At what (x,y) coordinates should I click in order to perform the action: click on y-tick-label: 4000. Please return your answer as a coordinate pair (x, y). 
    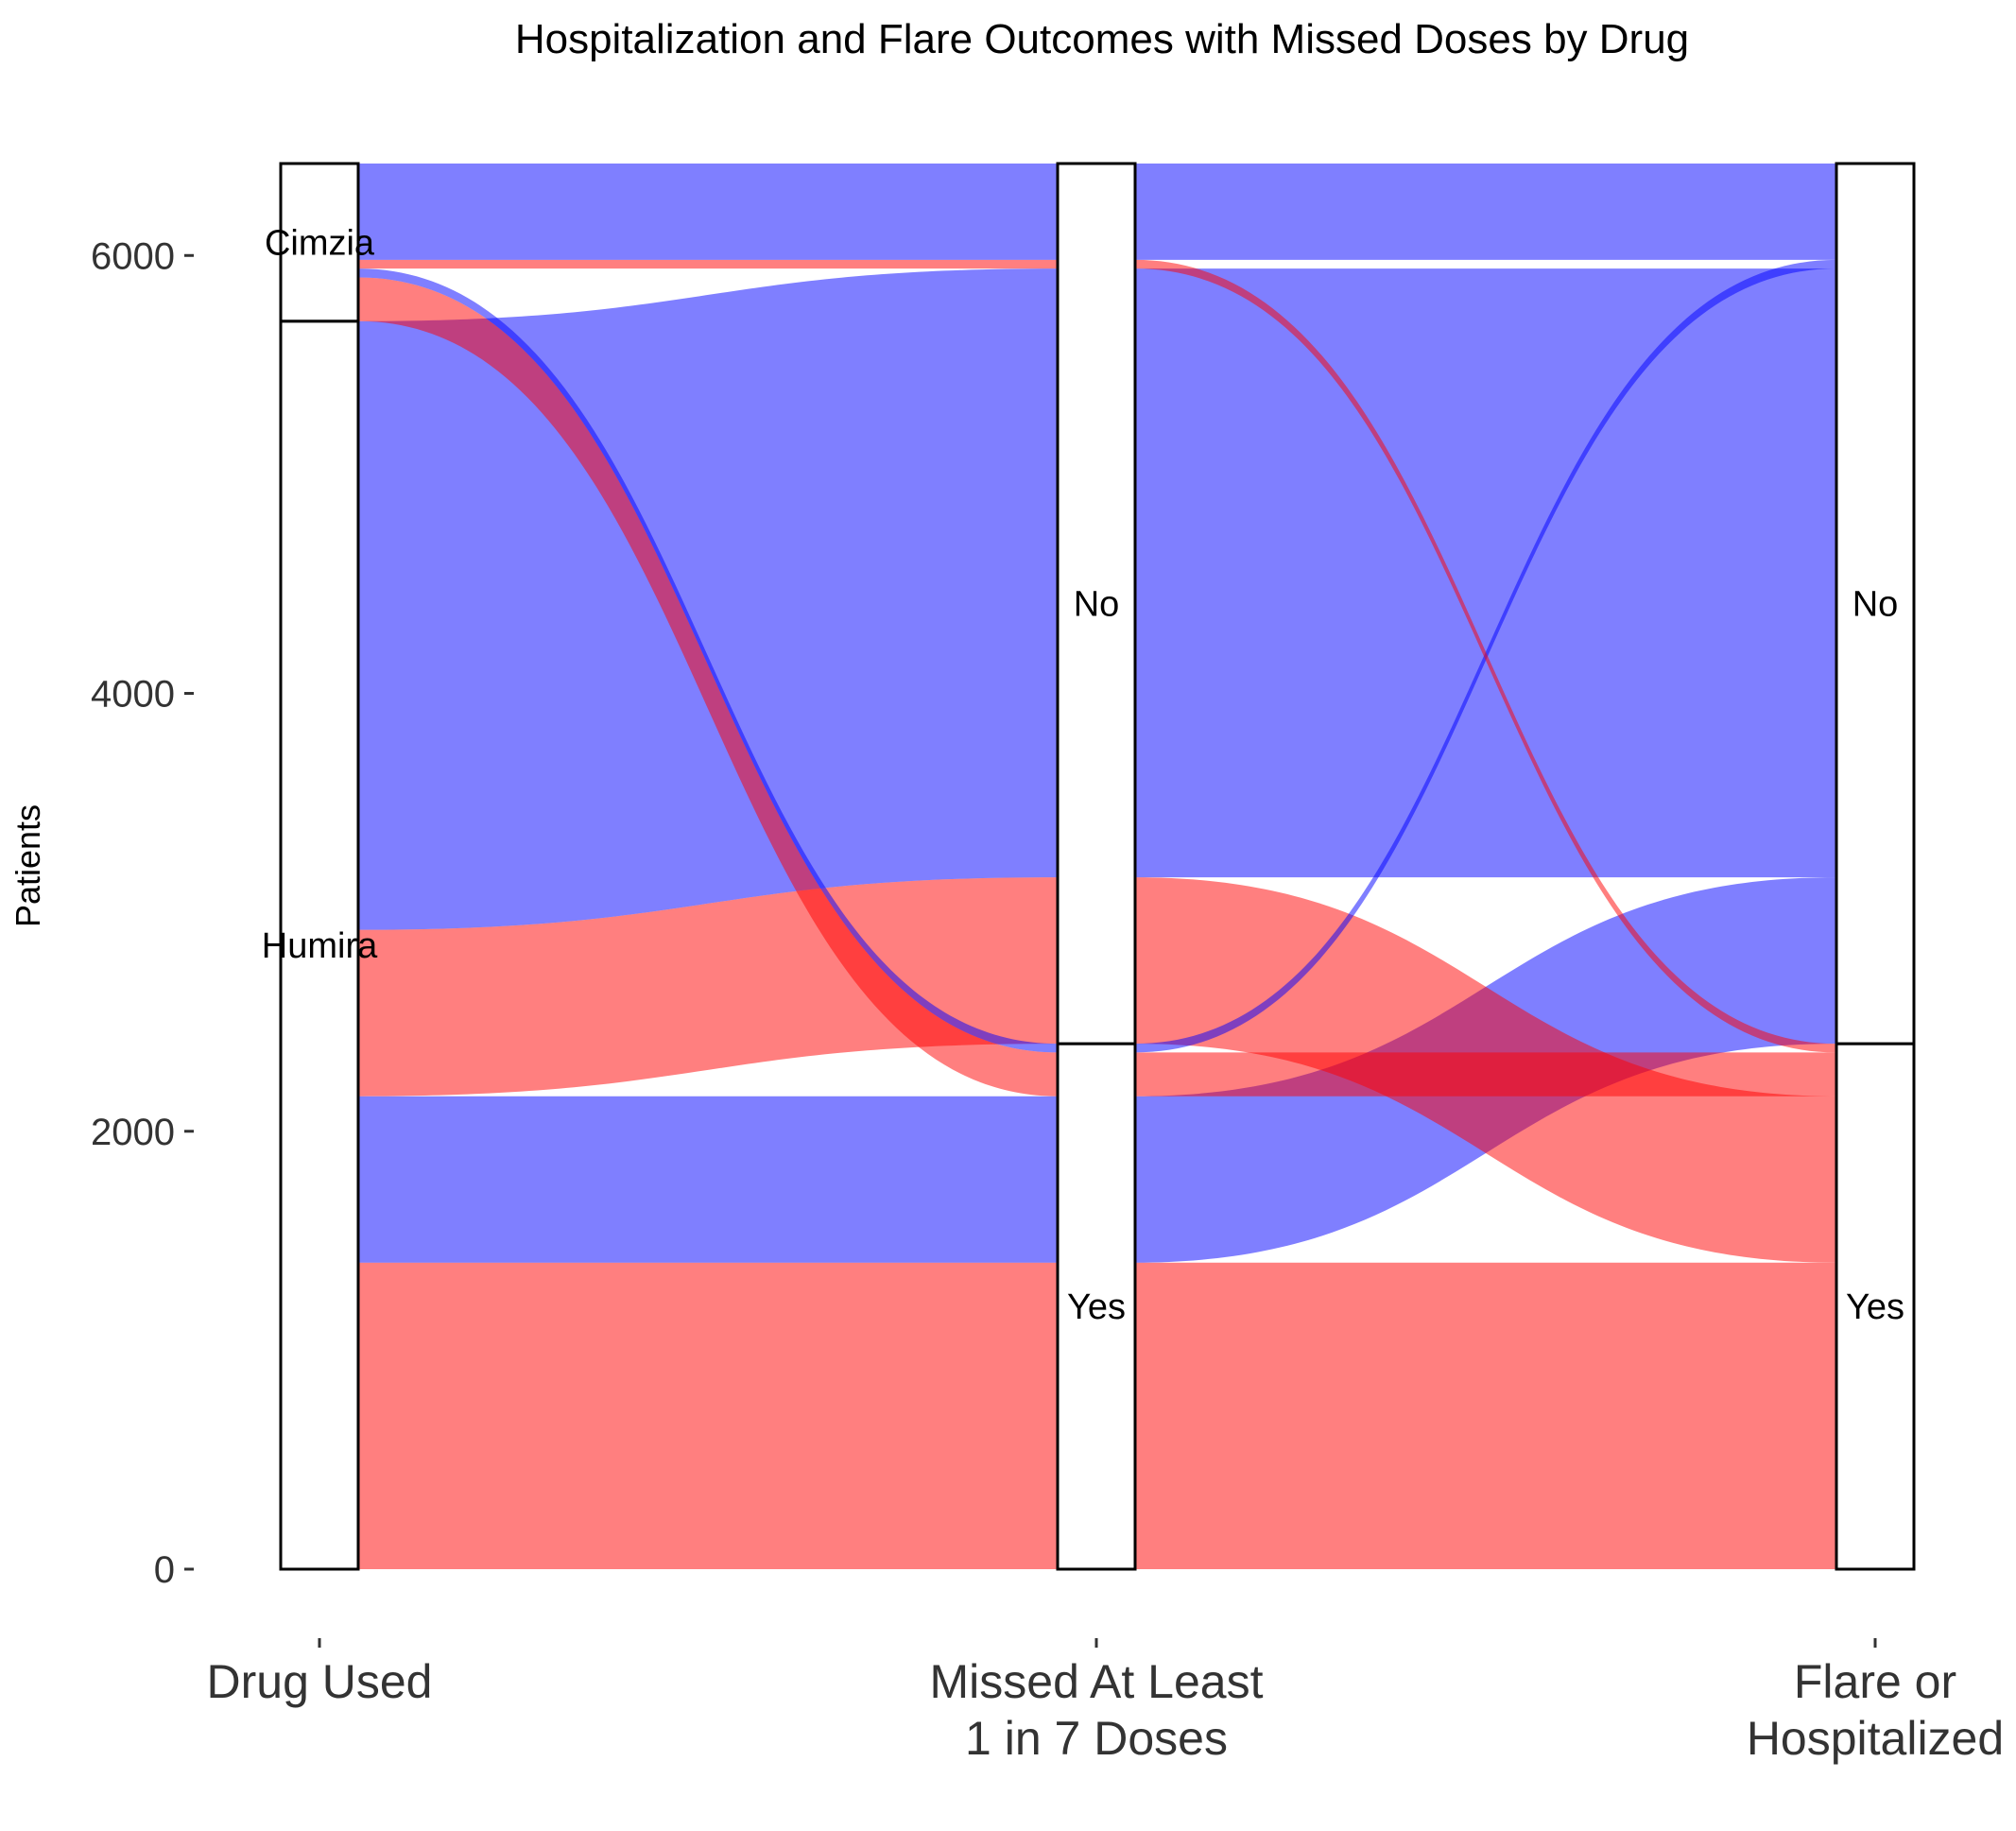
    Looking at the image, I should click on (133, 695).